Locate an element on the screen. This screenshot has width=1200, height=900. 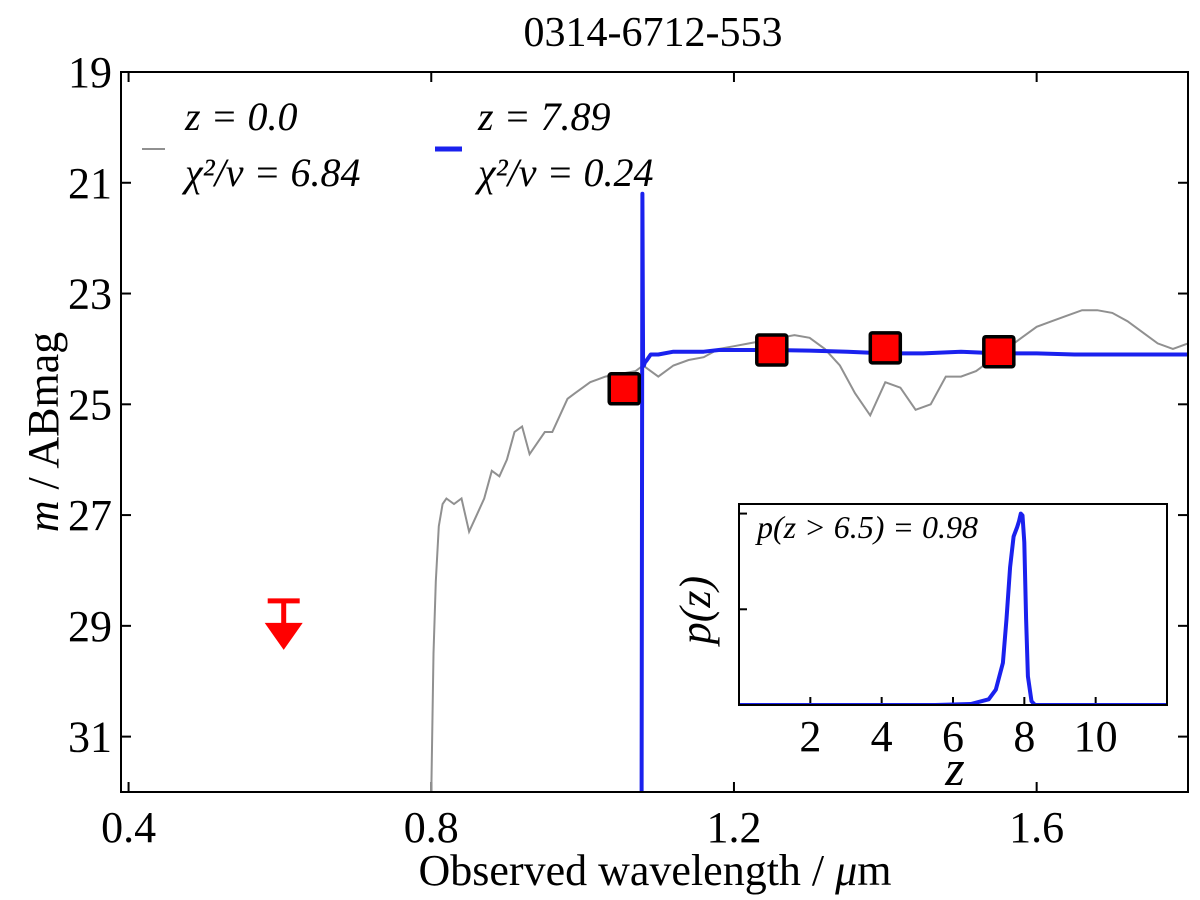
y-tick-label: 19 is located at coordinates (90, 72).